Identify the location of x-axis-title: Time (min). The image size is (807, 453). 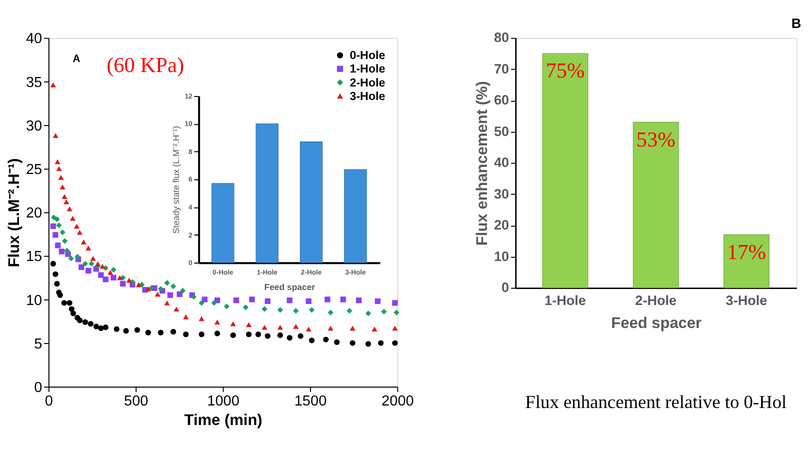
(223, 420).